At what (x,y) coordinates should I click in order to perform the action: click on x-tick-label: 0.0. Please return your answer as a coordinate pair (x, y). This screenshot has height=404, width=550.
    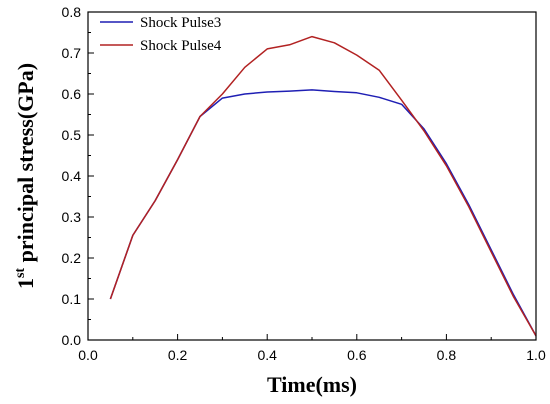
    Looking at the image, I should click on (88, 355).